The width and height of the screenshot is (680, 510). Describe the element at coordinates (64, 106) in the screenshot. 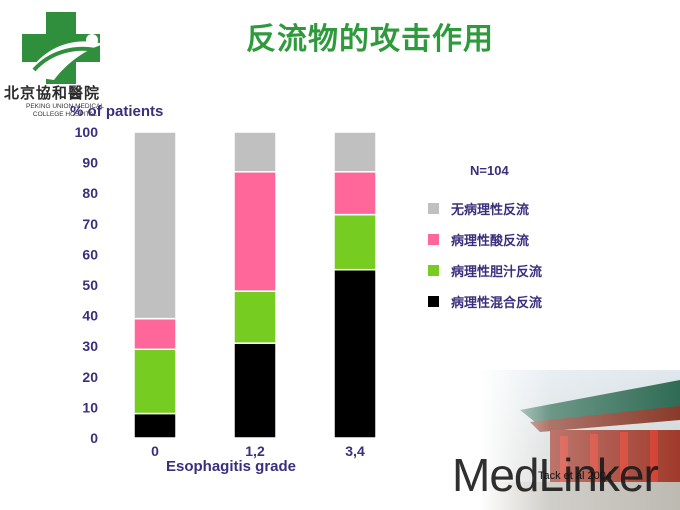

I see `logo-english-line1: PEKING UNION MEDICAL` at that location.